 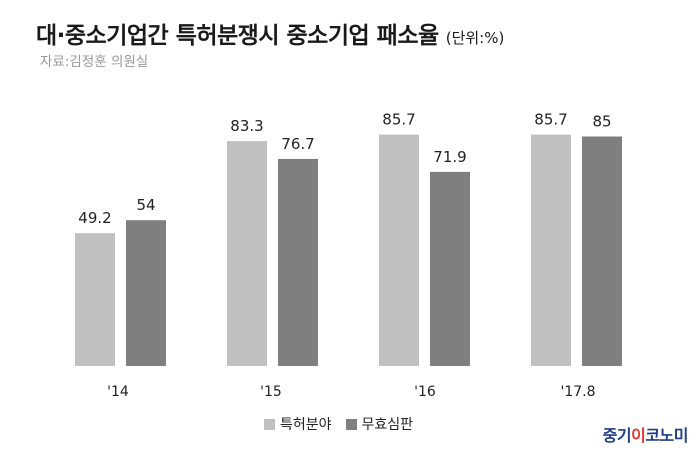 What do you see at coordinates (237, 36) in the screenshot?
I see `chart-title: 대·중소기업간 특허분쟁시 중소기업 패소율` at bounding box center [237, 36].